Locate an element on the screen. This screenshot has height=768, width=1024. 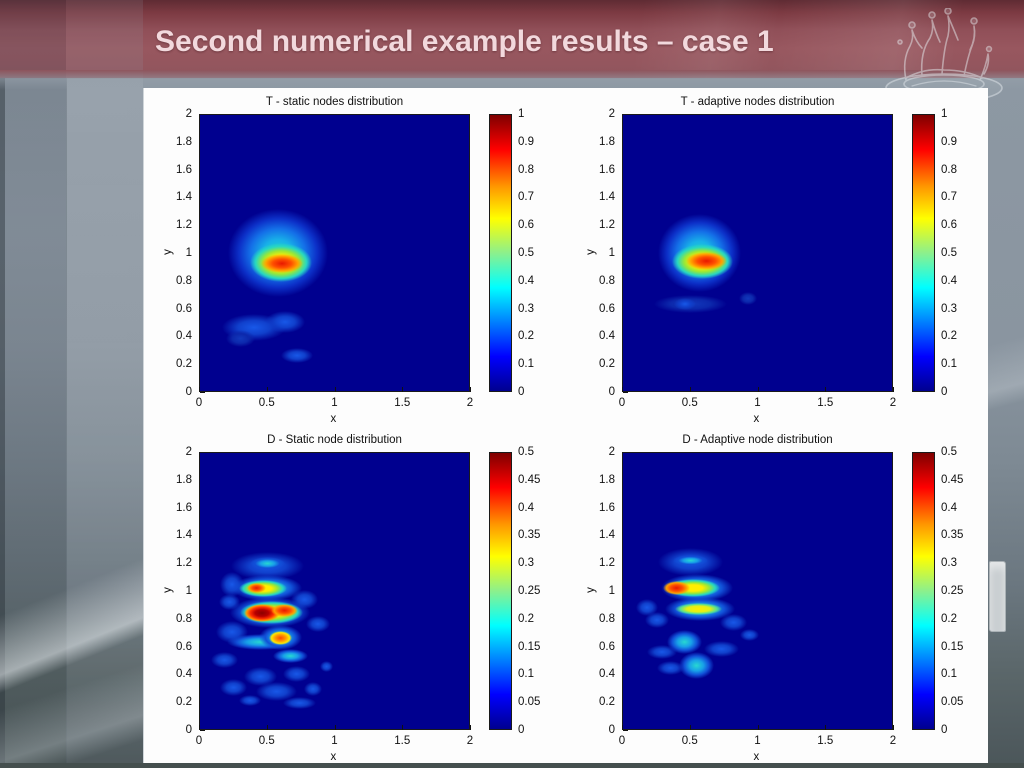
y-tick-label: 1.4 is located at coordinates (607, 197).